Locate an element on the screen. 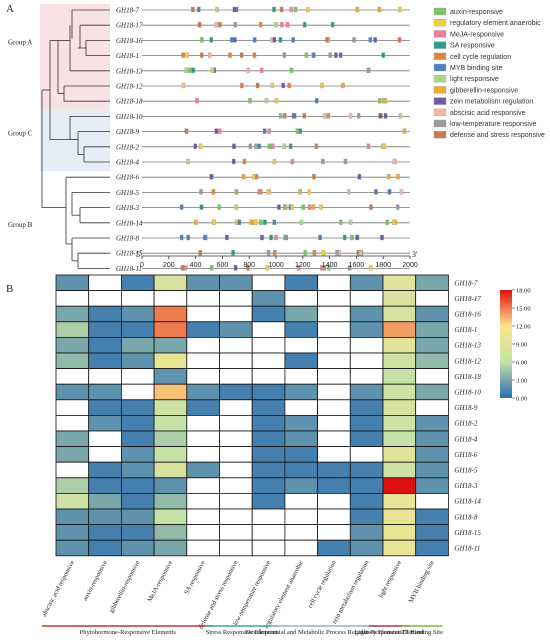 The height and width of the screenshot is (642, 550). heatmap-row-label: GH18-18 is located at coordinates (467, 377).